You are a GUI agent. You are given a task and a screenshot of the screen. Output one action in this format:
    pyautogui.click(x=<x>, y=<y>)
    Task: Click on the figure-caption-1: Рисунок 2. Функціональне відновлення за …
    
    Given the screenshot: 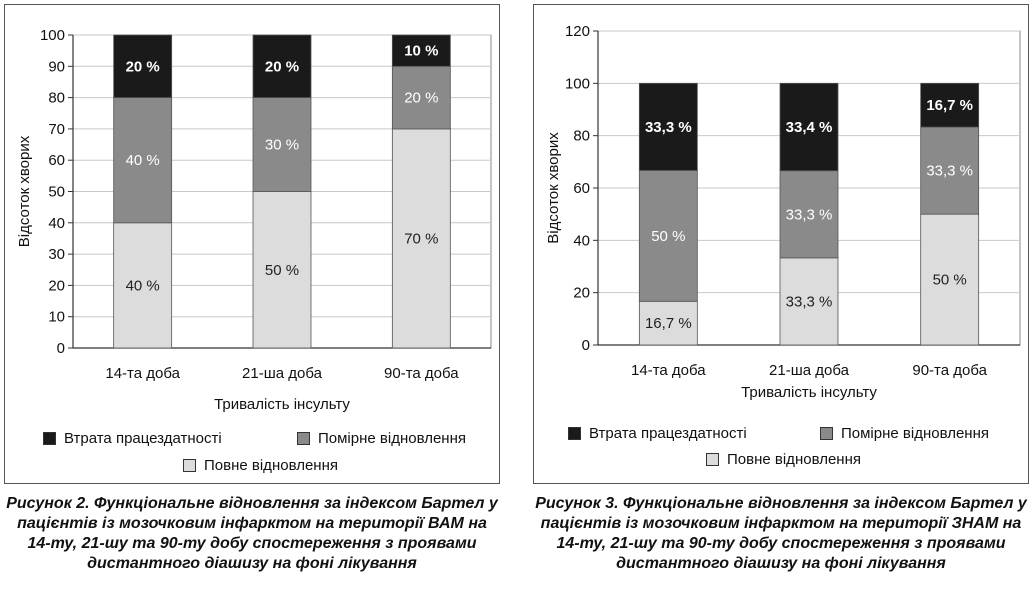 What is the action you would take?
    pyautogui.click(x=252, y=533)
    